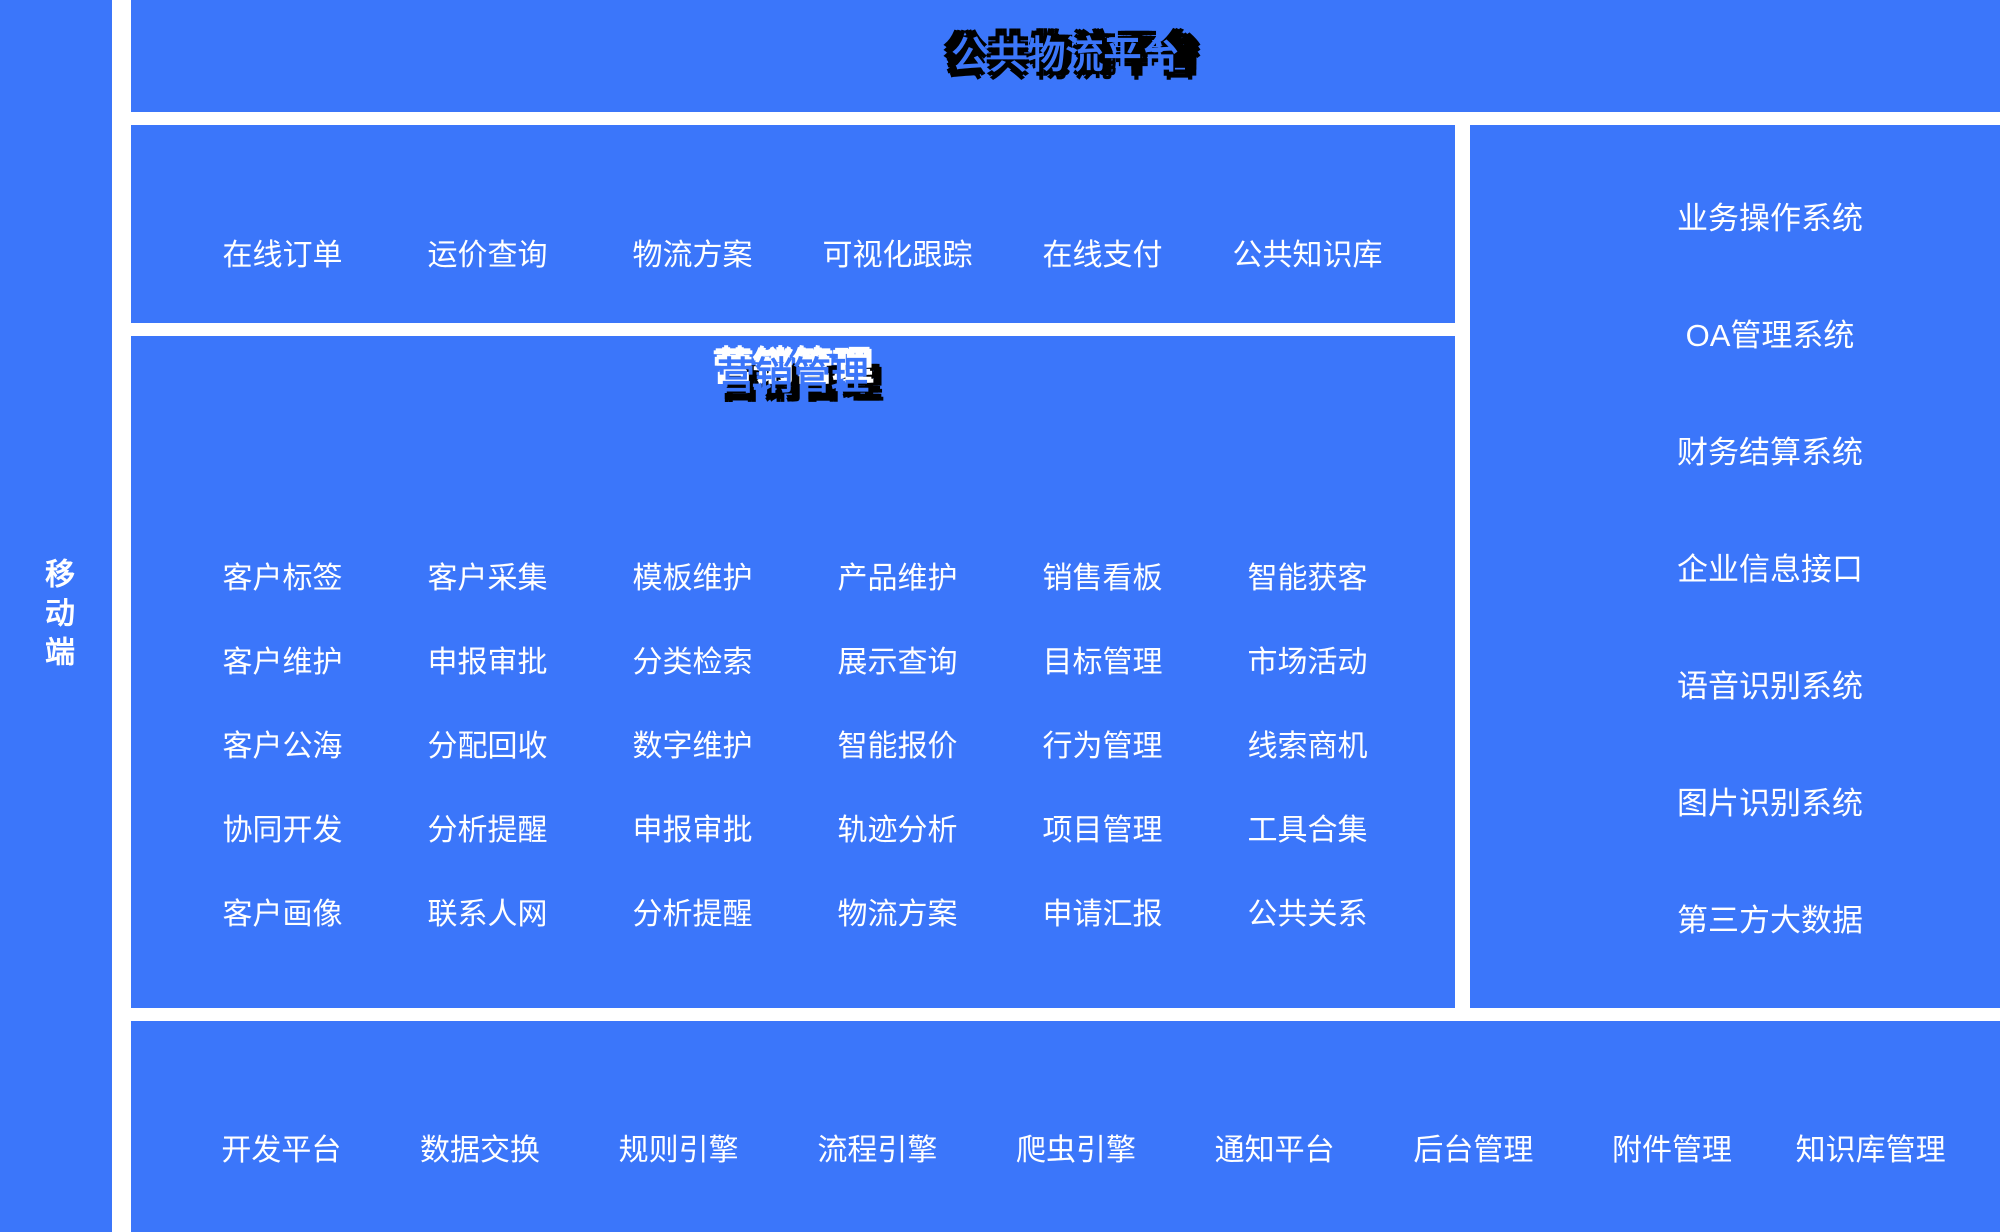 The image size is (2000, 1232). What do you see at coordinates (282, 746) in the screenshot?
I see `marketing-item: 客户公海` at bounding box center [282, 746].